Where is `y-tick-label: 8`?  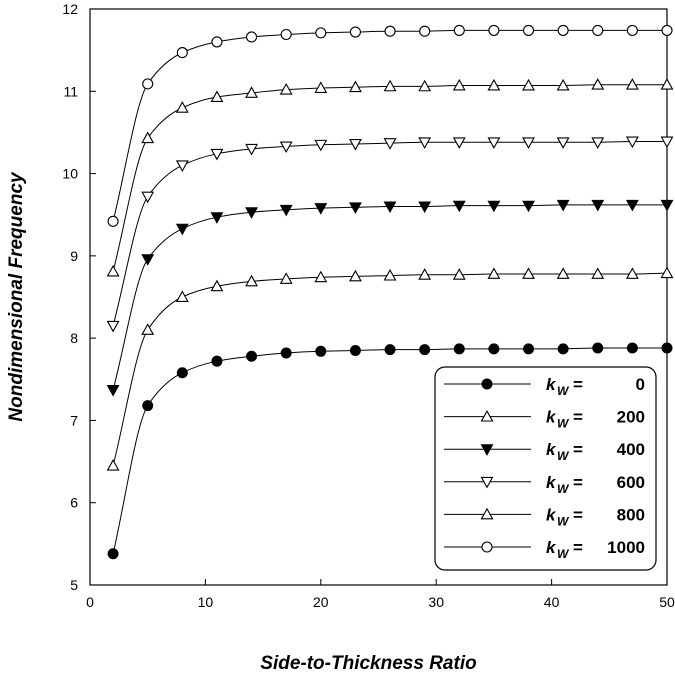
y-tick-label: 8 is located at coordinates (74, 338).